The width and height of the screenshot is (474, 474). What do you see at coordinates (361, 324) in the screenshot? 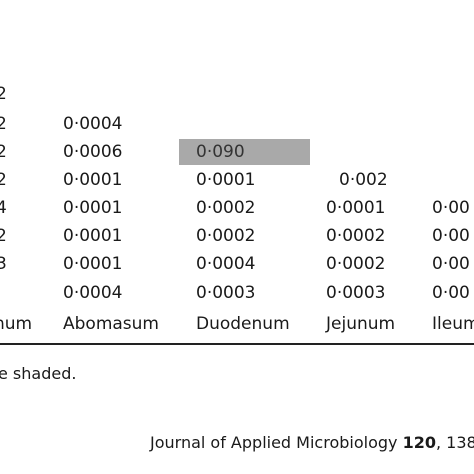
I see `column-header: Jejunum` at bounding box center [361, 324].